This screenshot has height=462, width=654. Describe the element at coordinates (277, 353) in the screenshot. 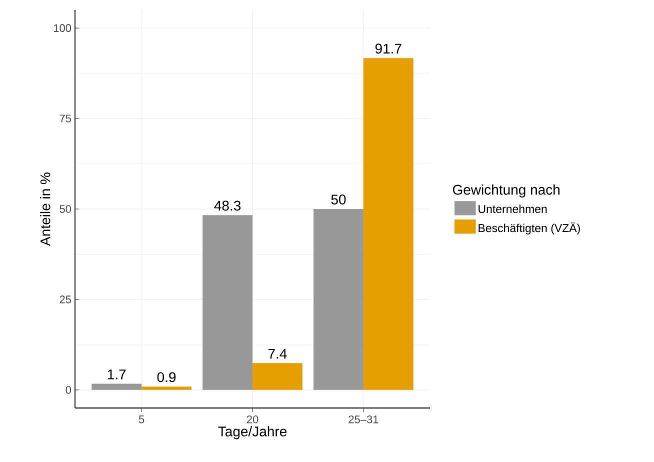

I see `data-label: 7.4` at that location.